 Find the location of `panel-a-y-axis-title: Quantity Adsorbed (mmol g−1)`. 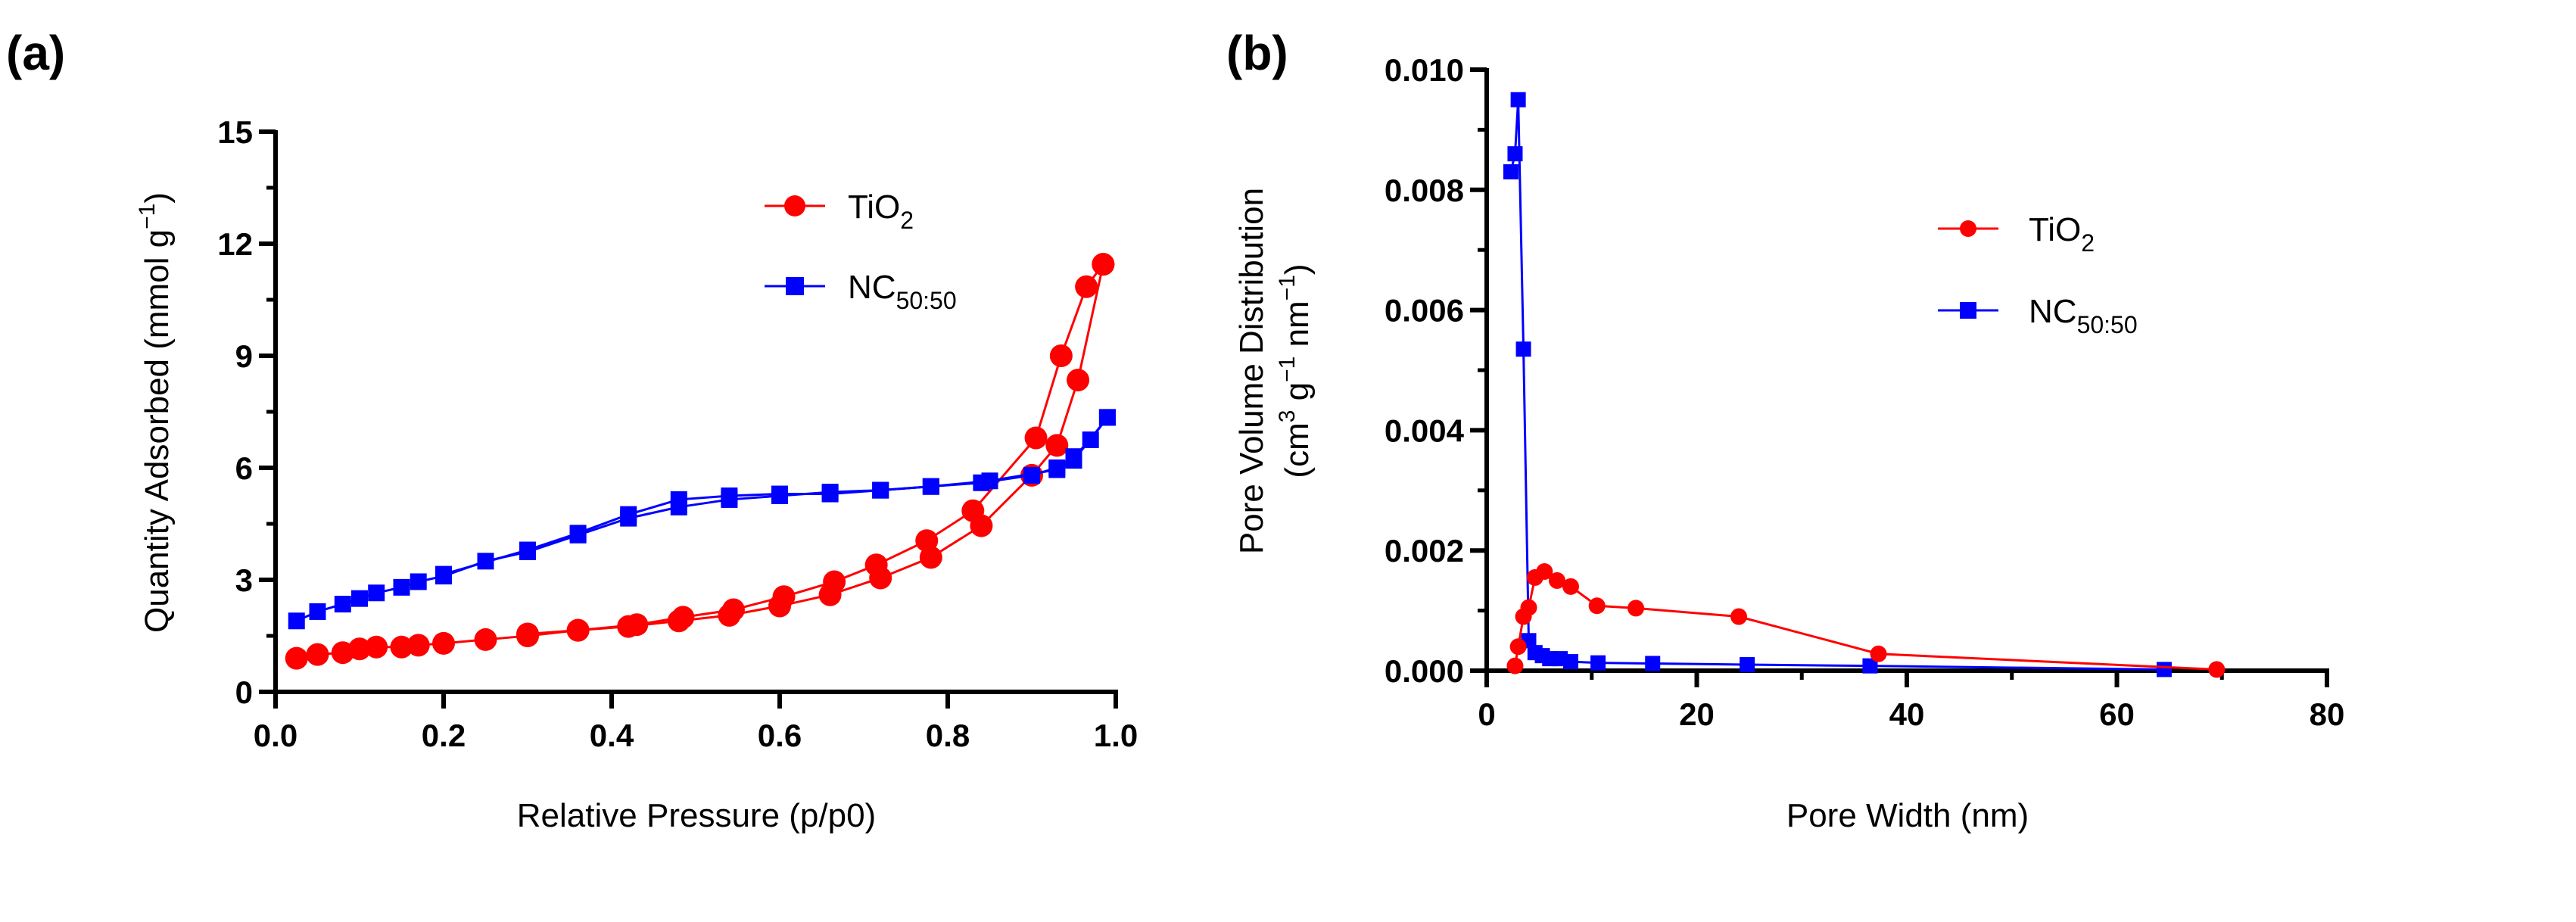

panel-a-y-axis-title: Quantity Adsorbed (mmol g−1) is located at coordinates (155, 413).